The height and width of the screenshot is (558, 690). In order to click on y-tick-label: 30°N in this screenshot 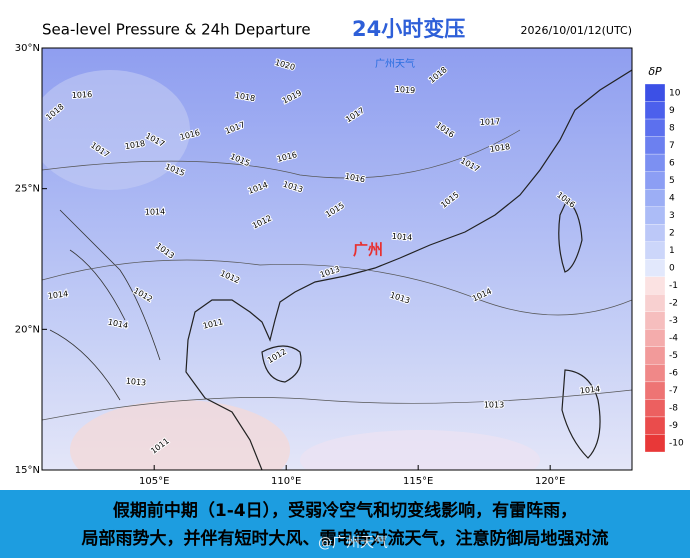, I will do `click(27, 48)`.